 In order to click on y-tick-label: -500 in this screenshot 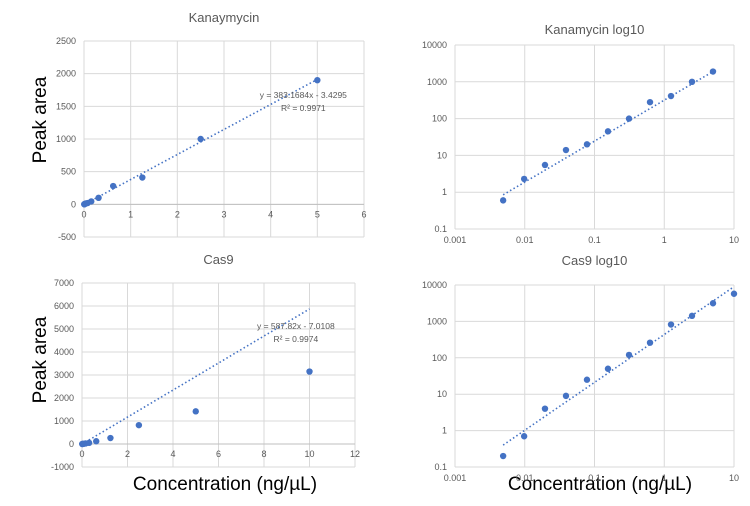, I will do `click(67, 237)`.